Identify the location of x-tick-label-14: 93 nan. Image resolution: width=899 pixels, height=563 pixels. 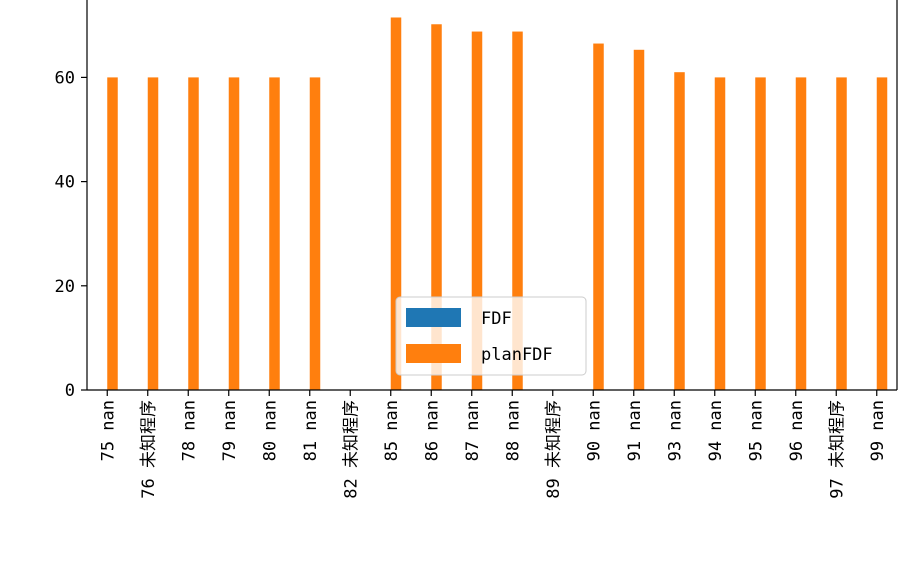
(675, 430).